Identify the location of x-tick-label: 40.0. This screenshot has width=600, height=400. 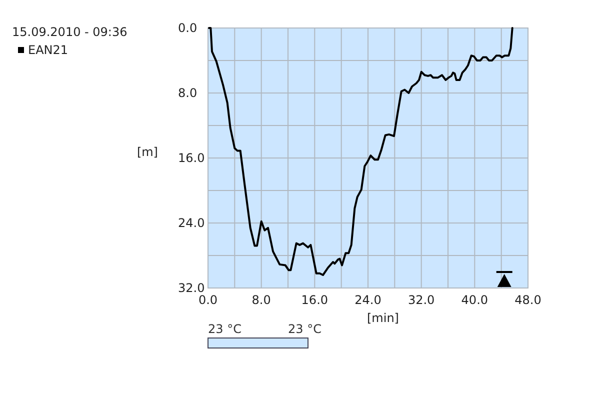
(474, 300).